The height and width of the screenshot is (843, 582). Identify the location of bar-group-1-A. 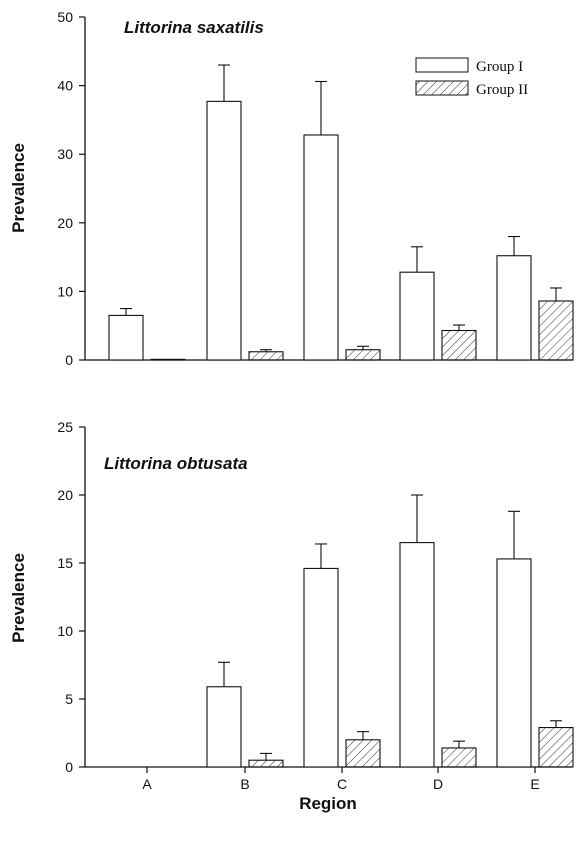
(126, 337).